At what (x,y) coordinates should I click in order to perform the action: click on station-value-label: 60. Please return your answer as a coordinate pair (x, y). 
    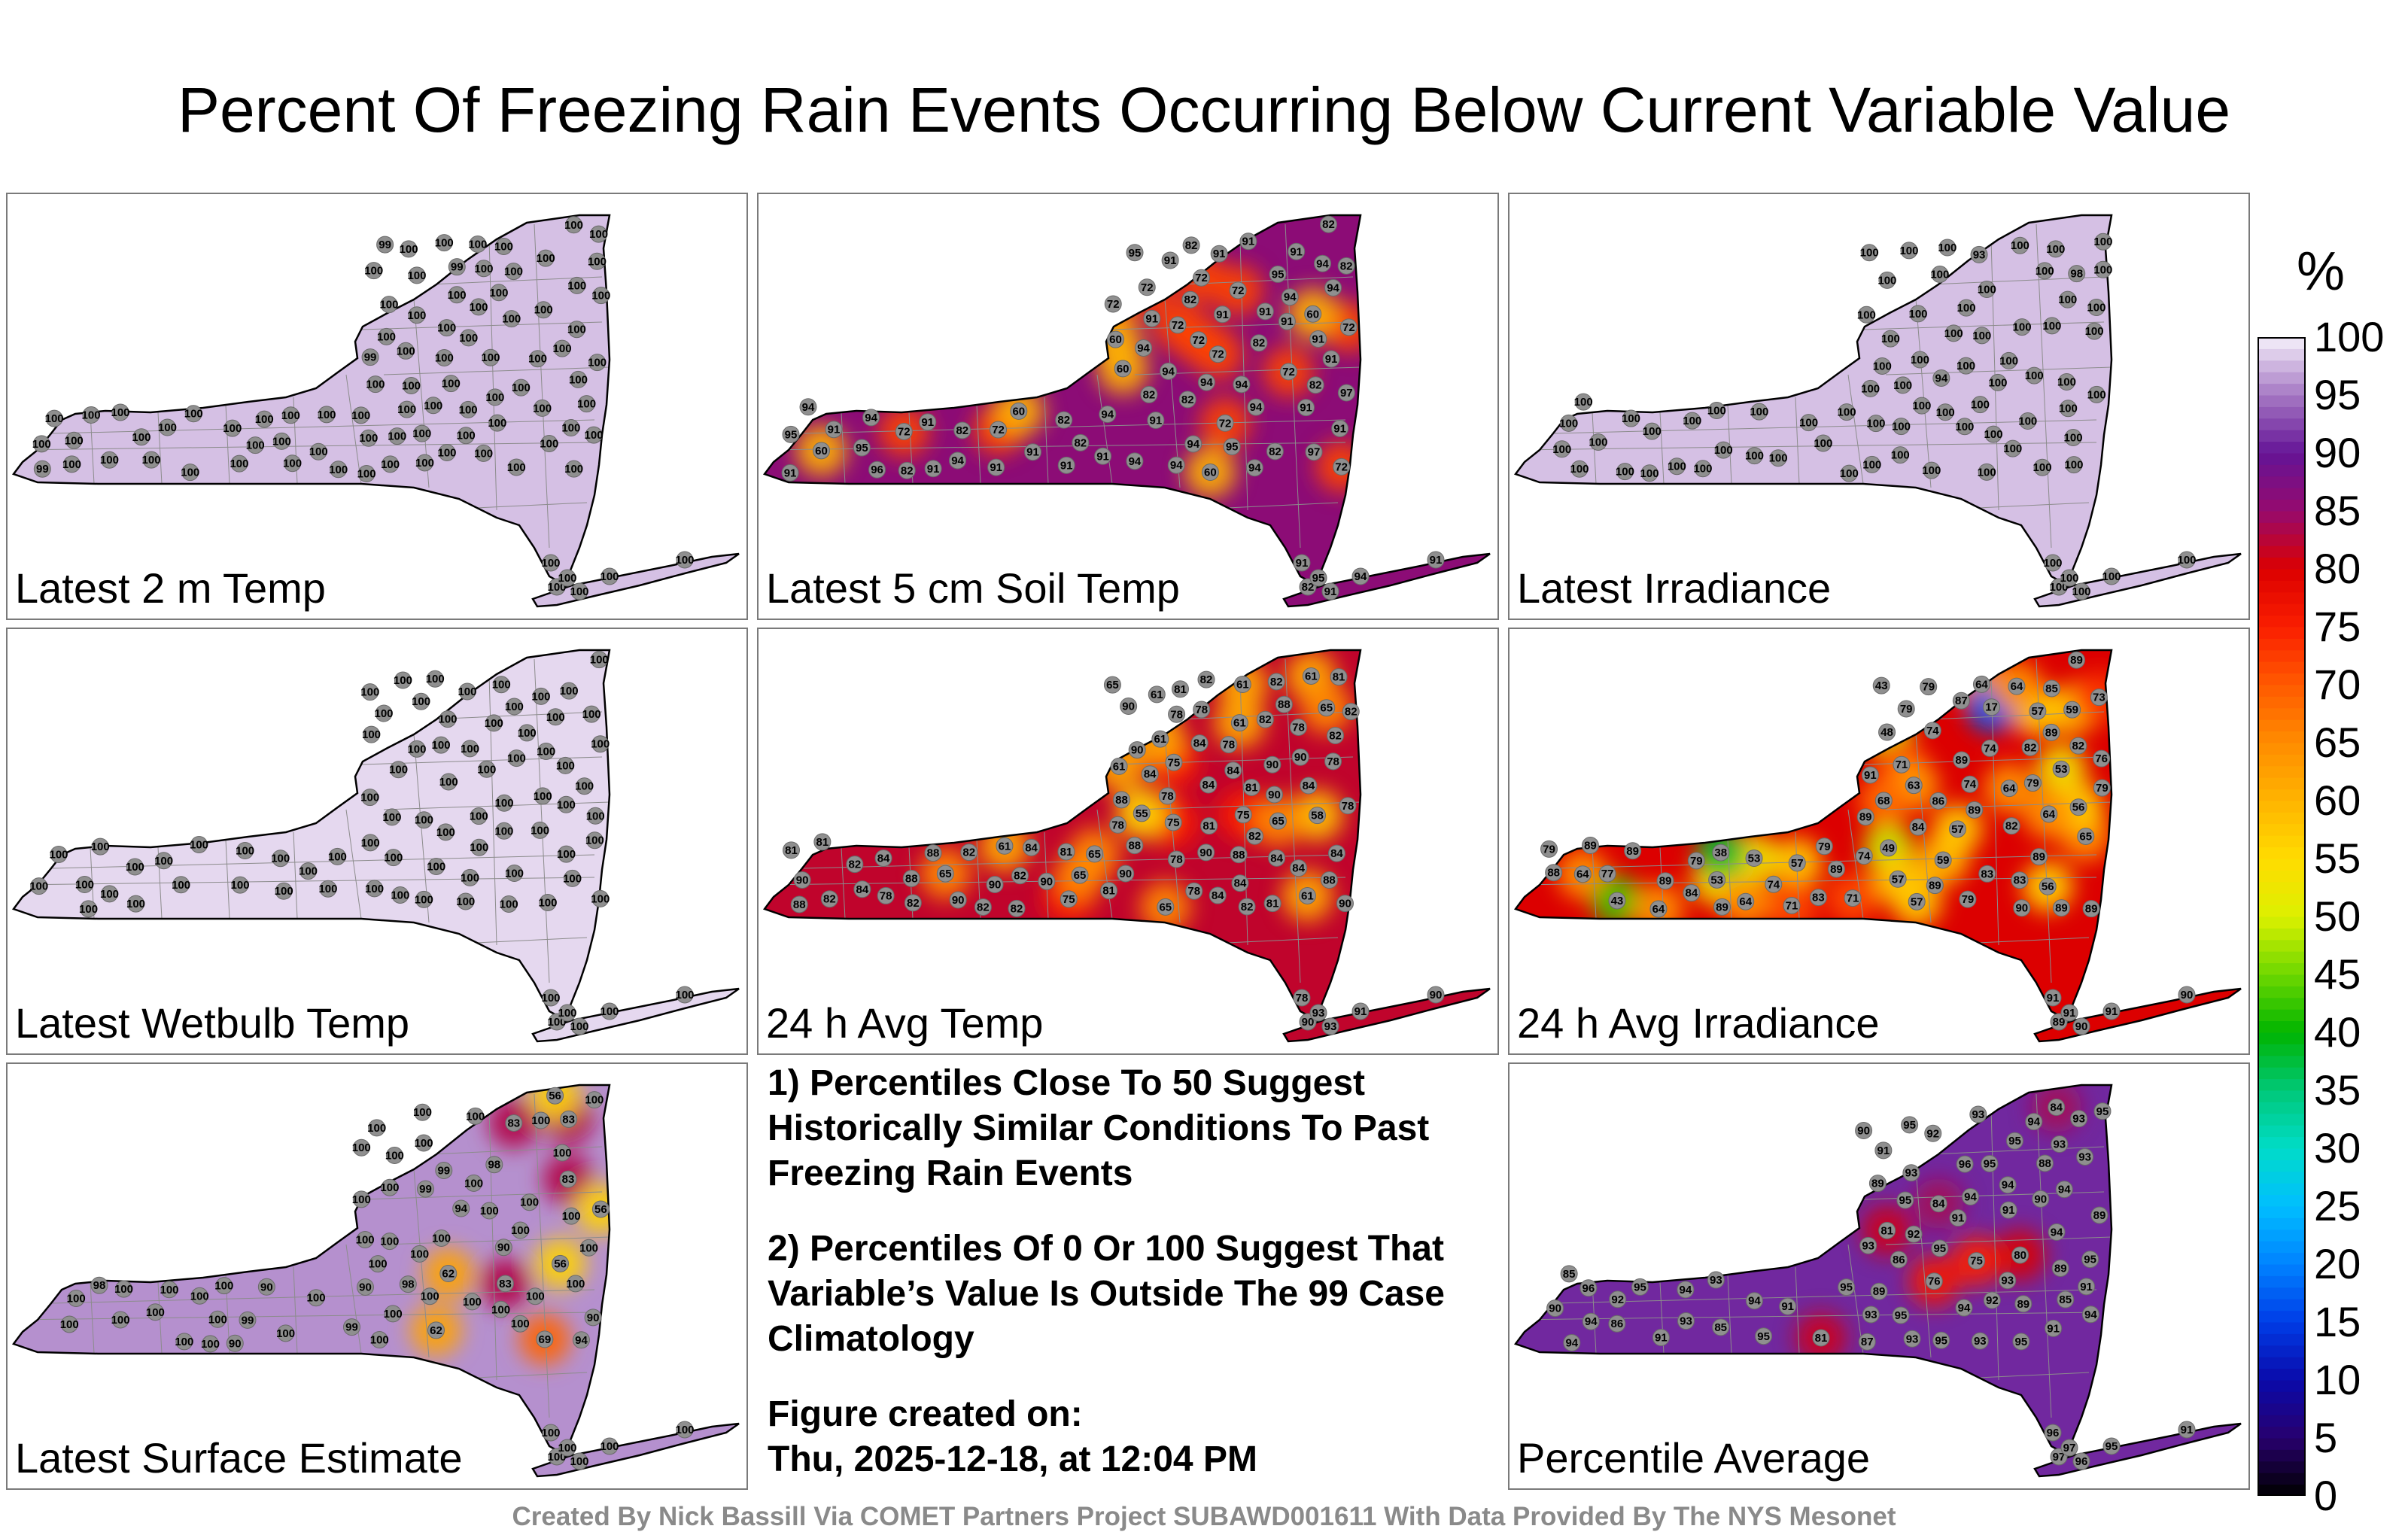
    Looking at the image, I should click on (1312, 314).